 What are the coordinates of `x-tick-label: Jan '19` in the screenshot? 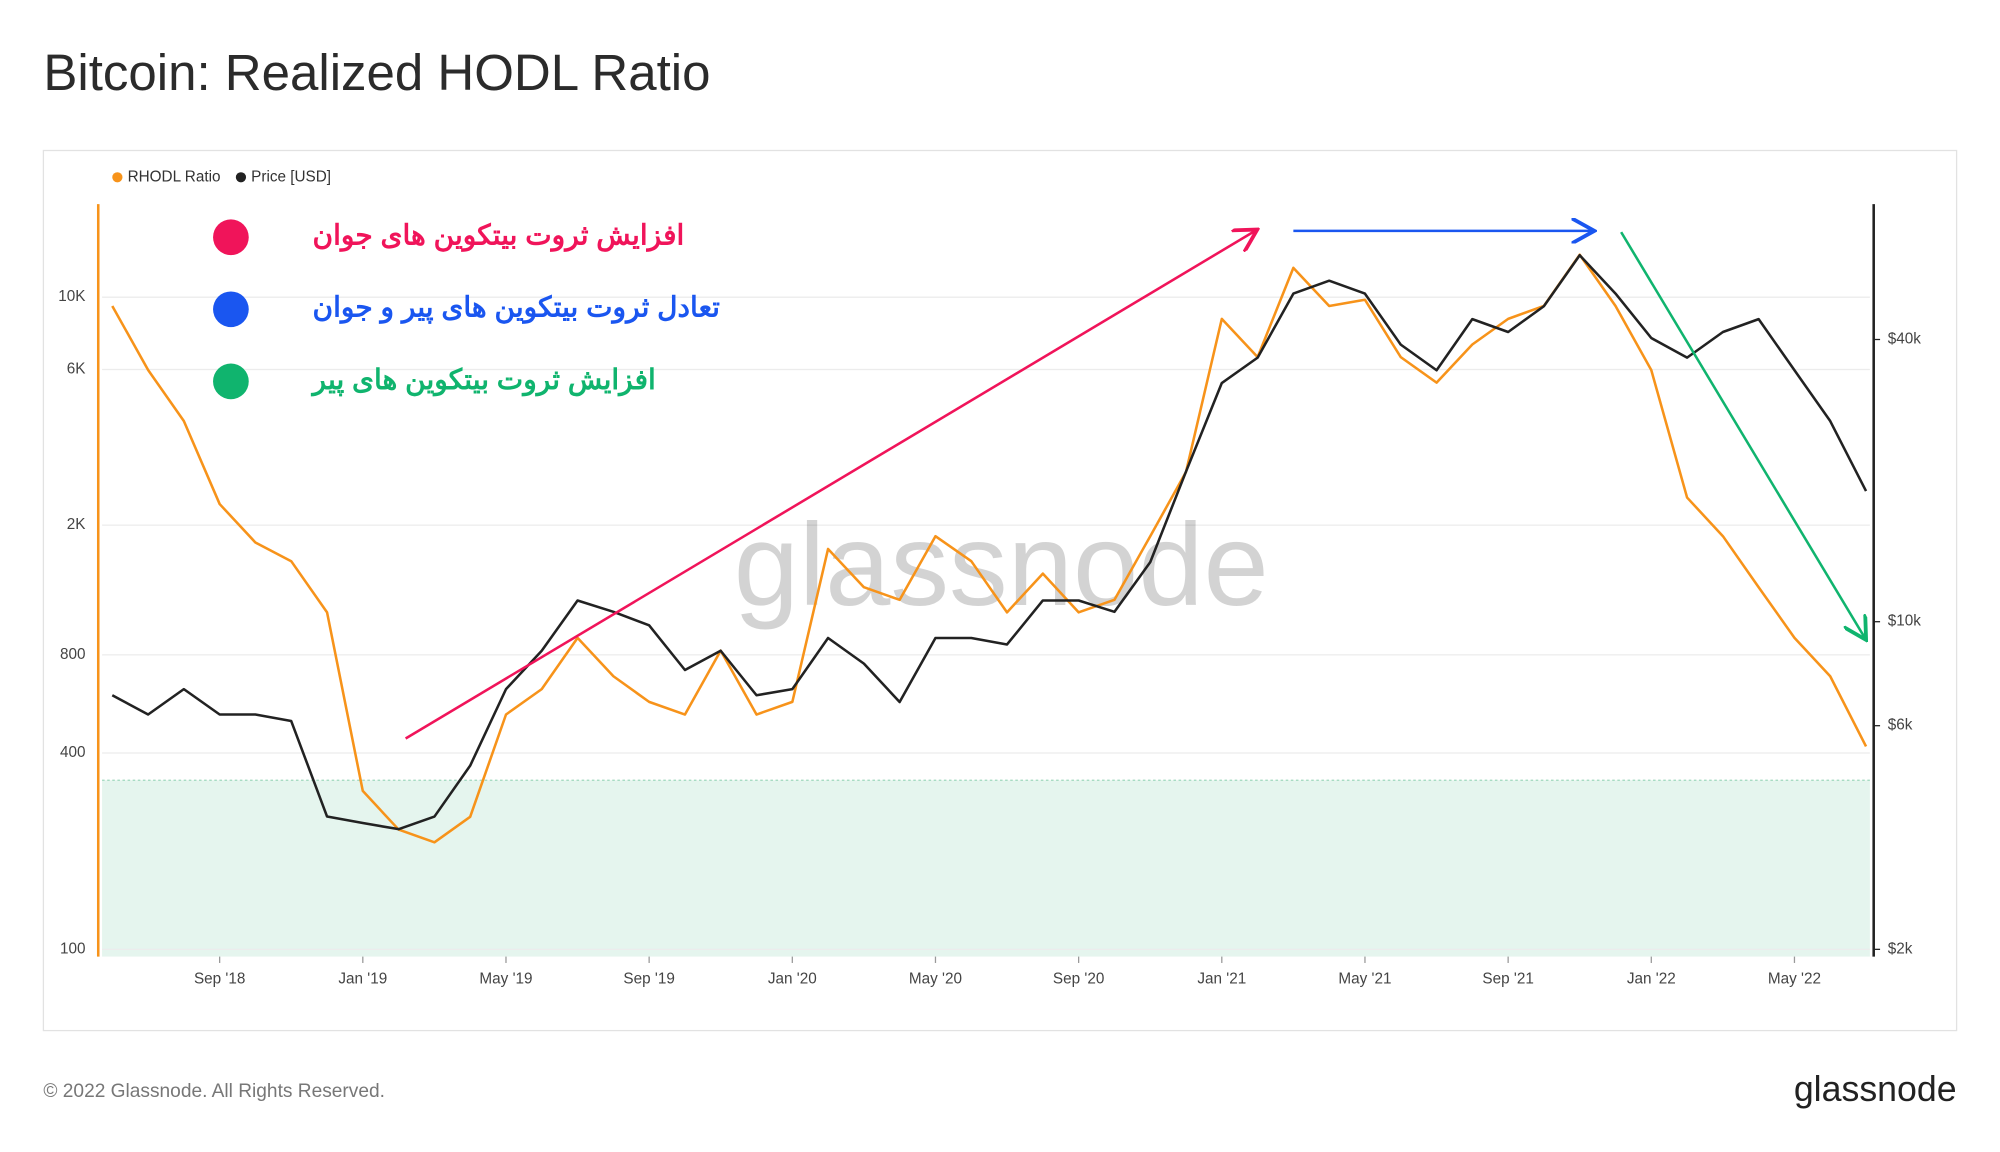 It's located at (362, 979).